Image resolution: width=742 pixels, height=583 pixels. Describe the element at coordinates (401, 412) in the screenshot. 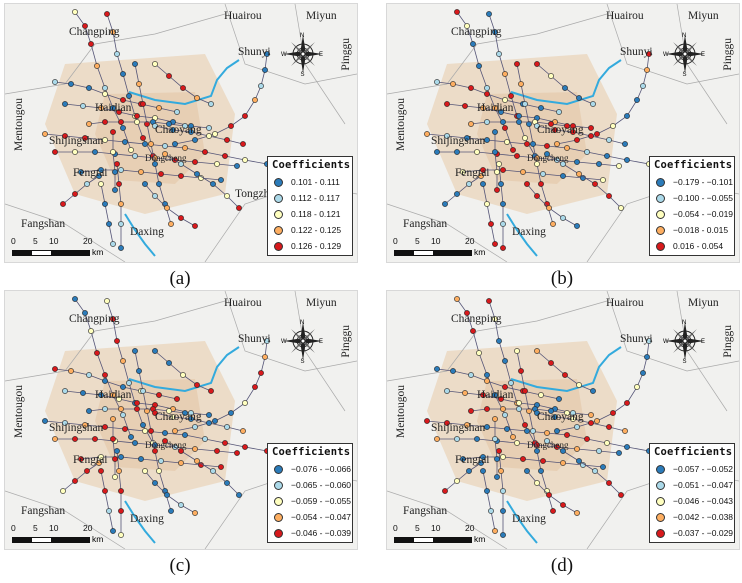

I see `label-mentougou: Mentougou` at that location.